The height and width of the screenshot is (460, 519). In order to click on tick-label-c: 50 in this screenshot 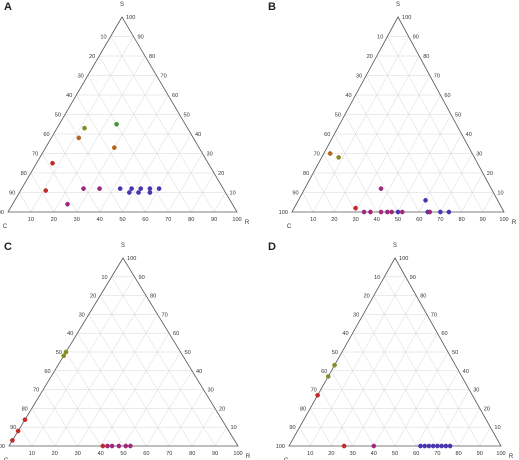, I will do `click(335, 353)`.